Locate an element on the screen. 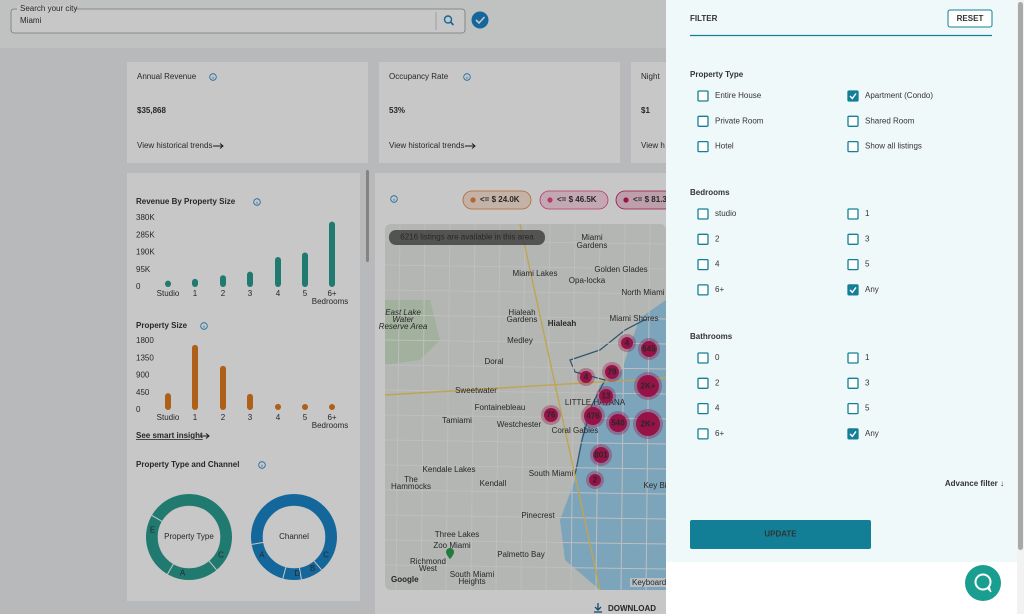  map-place-label: Medley is located at coordinates (520, 340).